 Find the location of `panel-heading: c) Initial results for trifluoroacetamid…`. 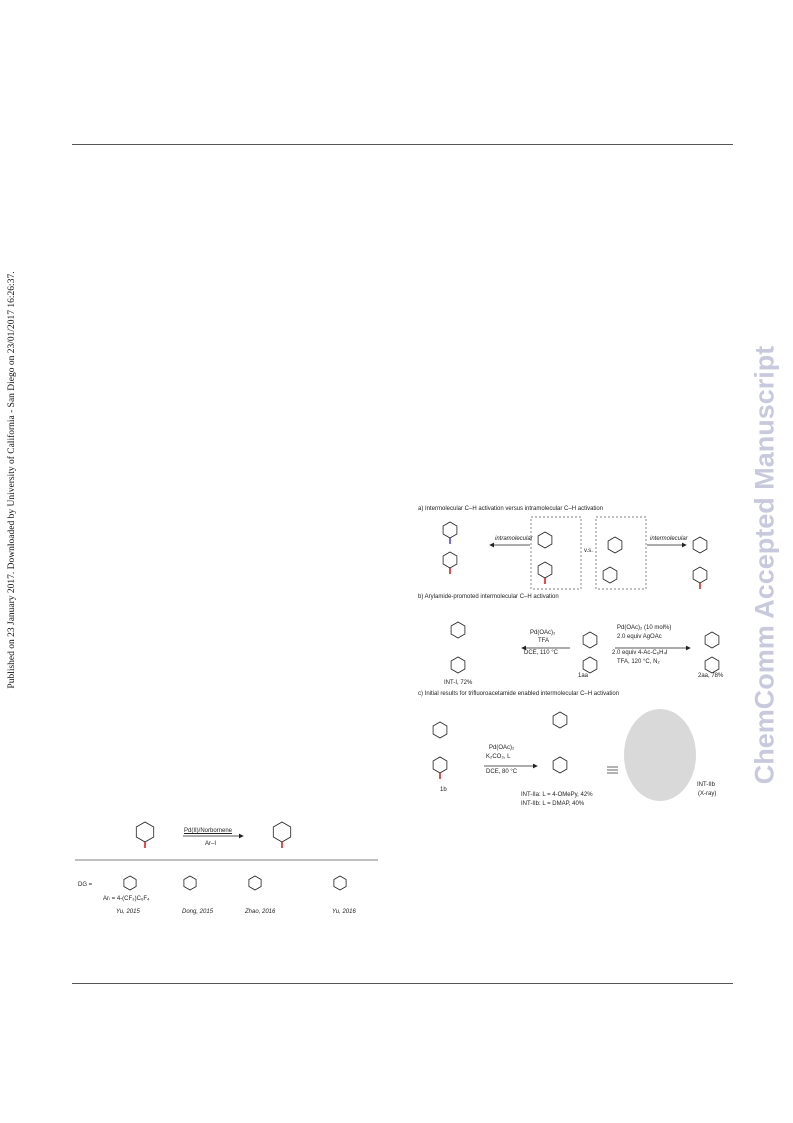

panel-heading: c) Initial results for trifluoroacetamid… is located at coordinates (519, 694).